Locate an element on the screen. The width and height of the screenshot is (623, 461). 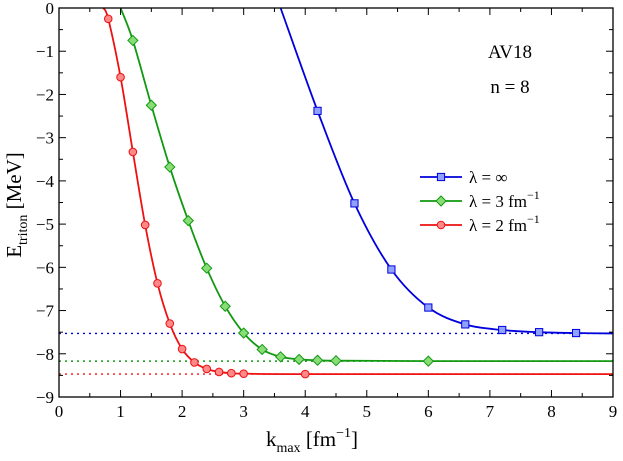
x-tick-label: 0 is located at coordinates (59, 411).